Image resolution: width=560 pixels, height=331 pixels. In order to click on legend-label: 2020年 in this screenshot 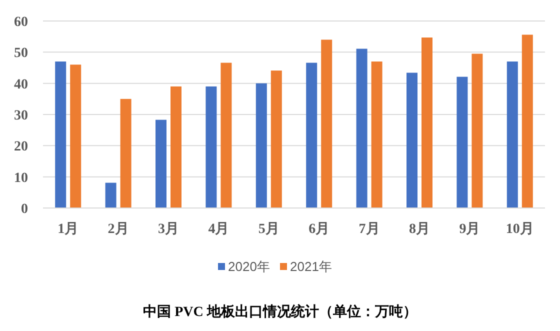, I will do `click(249, 266)`.